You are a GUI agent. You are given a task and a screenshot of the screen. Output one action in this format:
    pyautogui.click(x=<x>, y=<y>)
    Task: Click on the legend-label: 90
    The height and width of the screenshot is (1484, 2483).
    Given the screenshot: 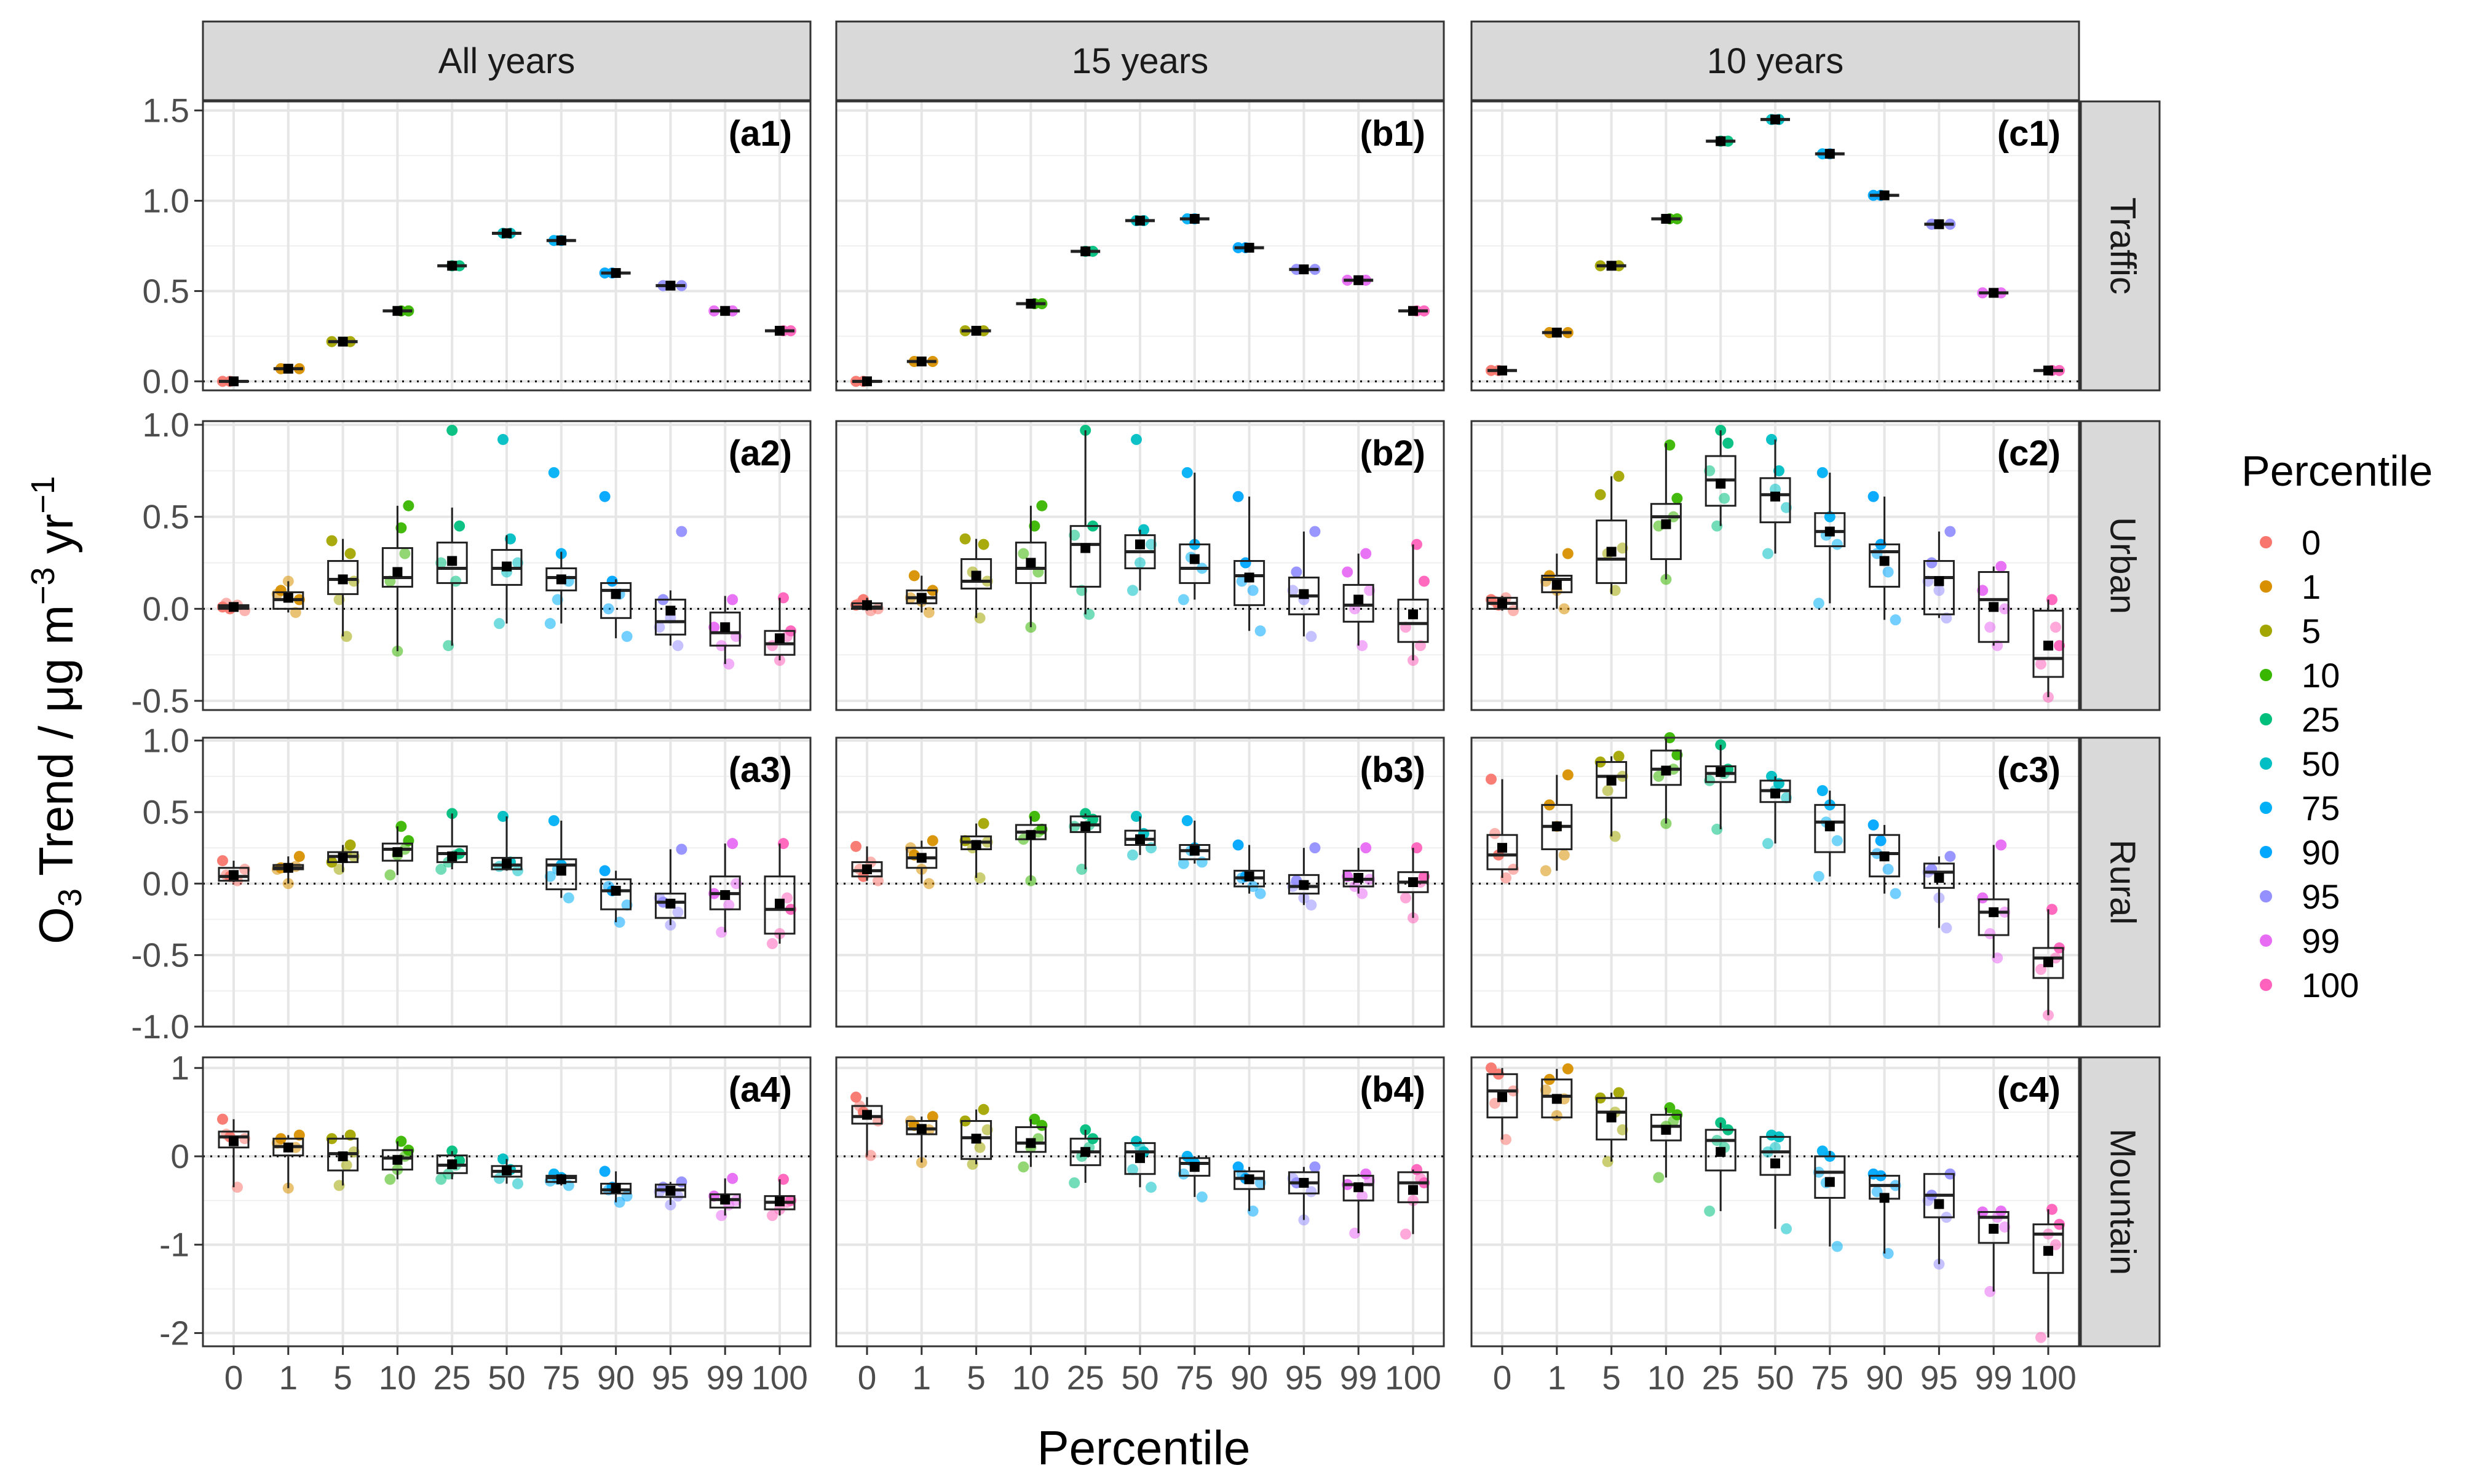 What is the action you would take?
    pyautogui.click(x=2321, y=852)
    